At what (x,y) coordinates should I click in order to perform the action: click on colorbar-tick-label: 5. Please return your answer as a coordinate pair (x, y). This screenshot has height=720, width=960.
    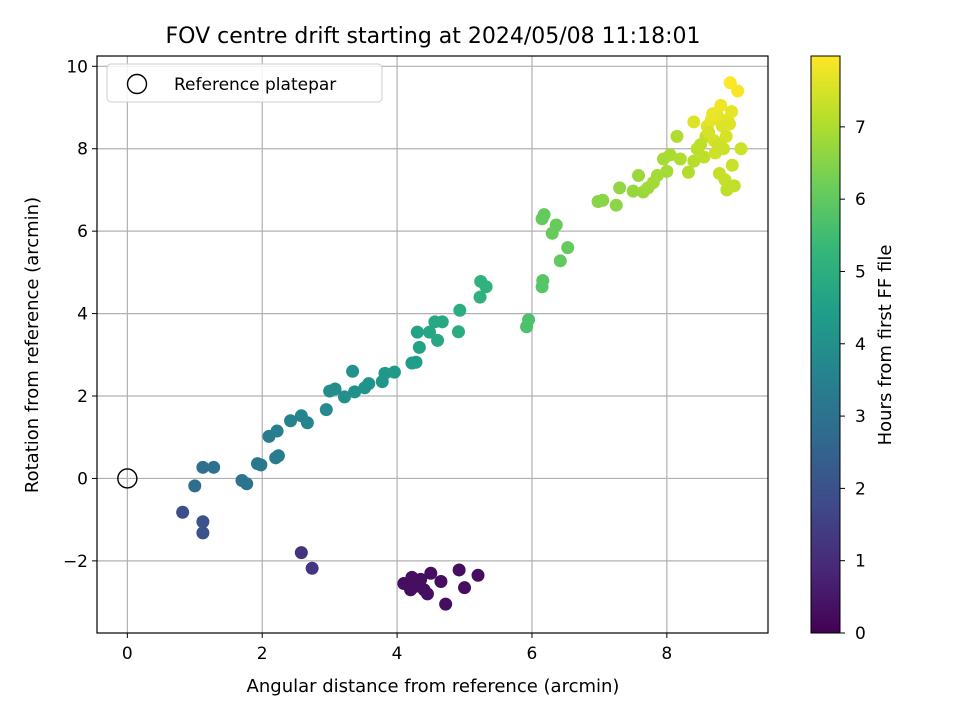
    Looking at the image, I should click on (860, 272).